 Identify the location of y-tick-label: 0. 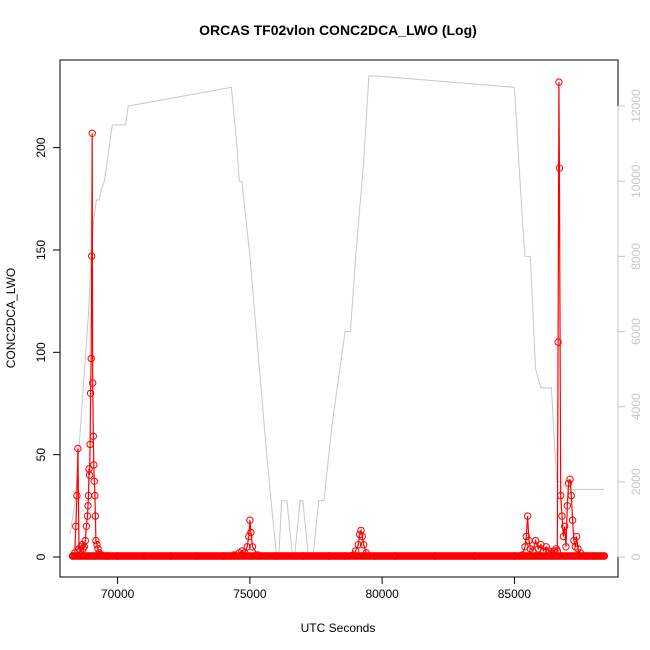
(41, 556).